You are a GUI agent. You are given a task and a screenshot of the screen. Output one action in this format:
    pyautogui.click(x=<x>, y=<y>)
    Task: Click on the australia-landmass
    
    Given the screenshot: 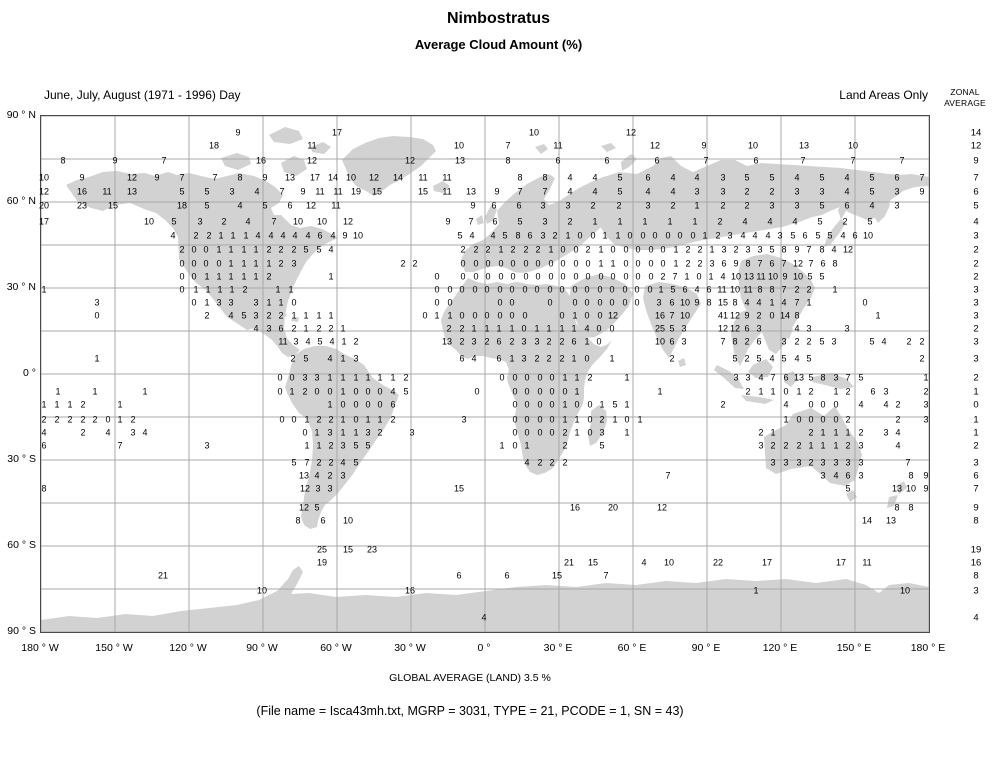 What is the action you would take?
    pyautogui.click(x=813, y=446)
    